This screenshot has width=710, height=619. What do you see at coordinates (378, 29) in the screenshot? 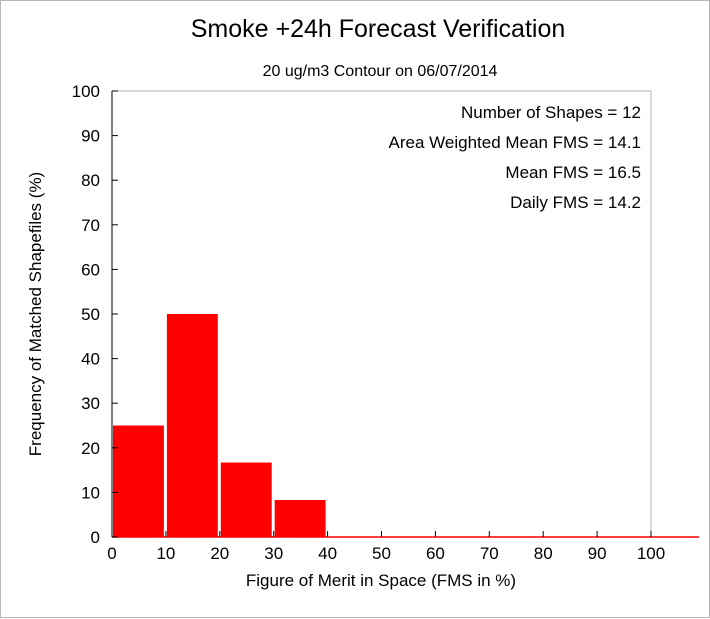
I see `chart-title: Smoke +24h Forecast Verification` at bounding box center [378, 29].